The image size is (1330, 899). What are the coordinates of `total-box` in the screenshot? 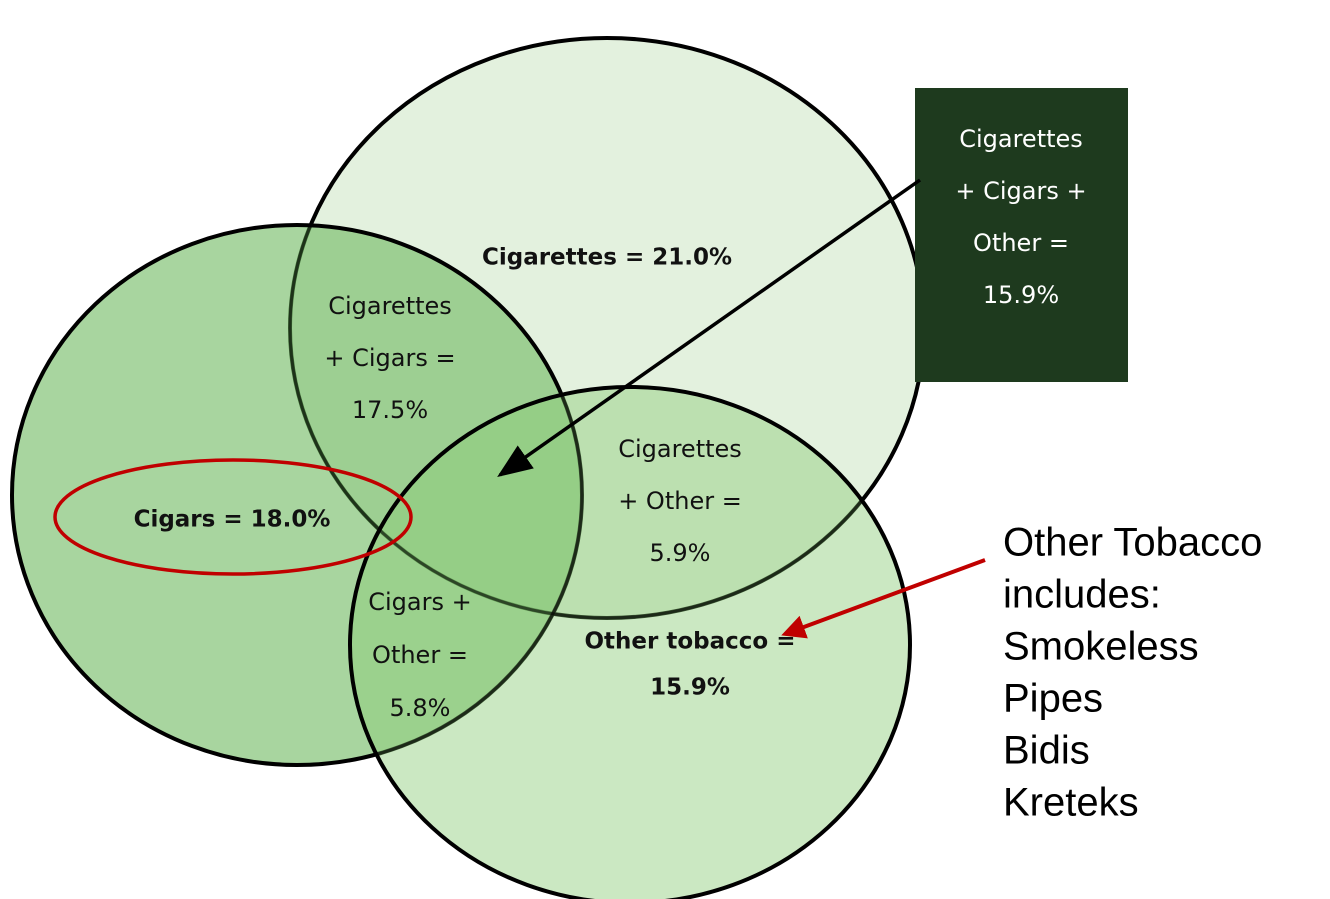 It's located at (1021, 235).